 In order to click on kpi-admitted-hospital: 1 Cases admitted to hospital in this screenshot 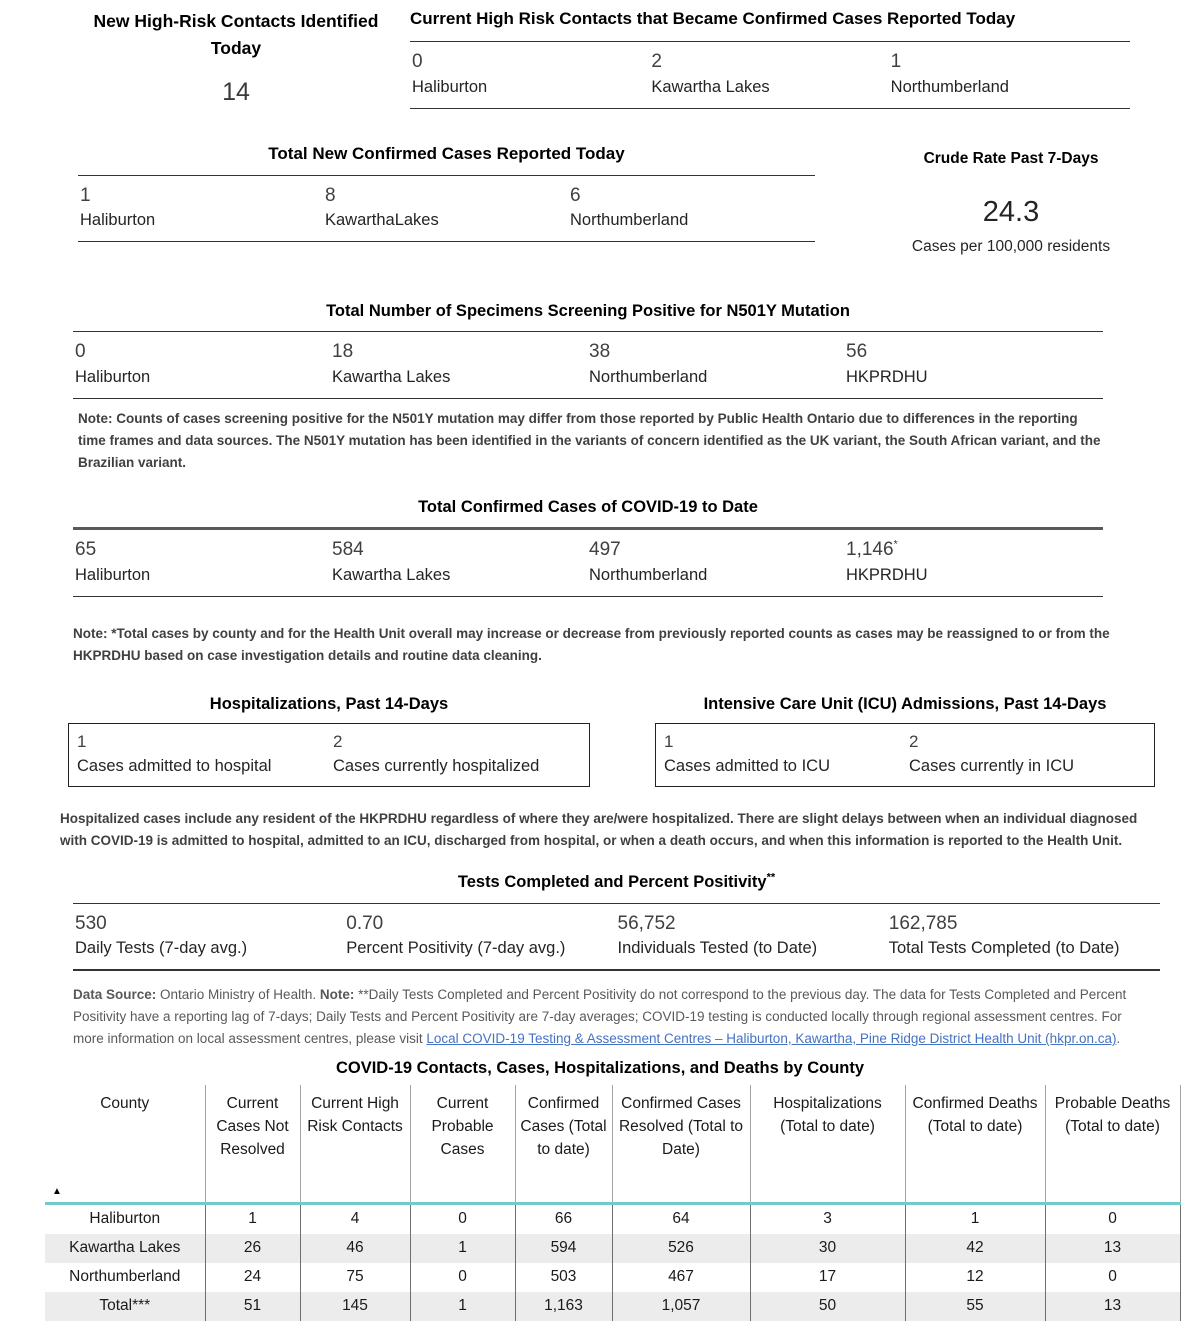, I will do `click(205, 753)`.